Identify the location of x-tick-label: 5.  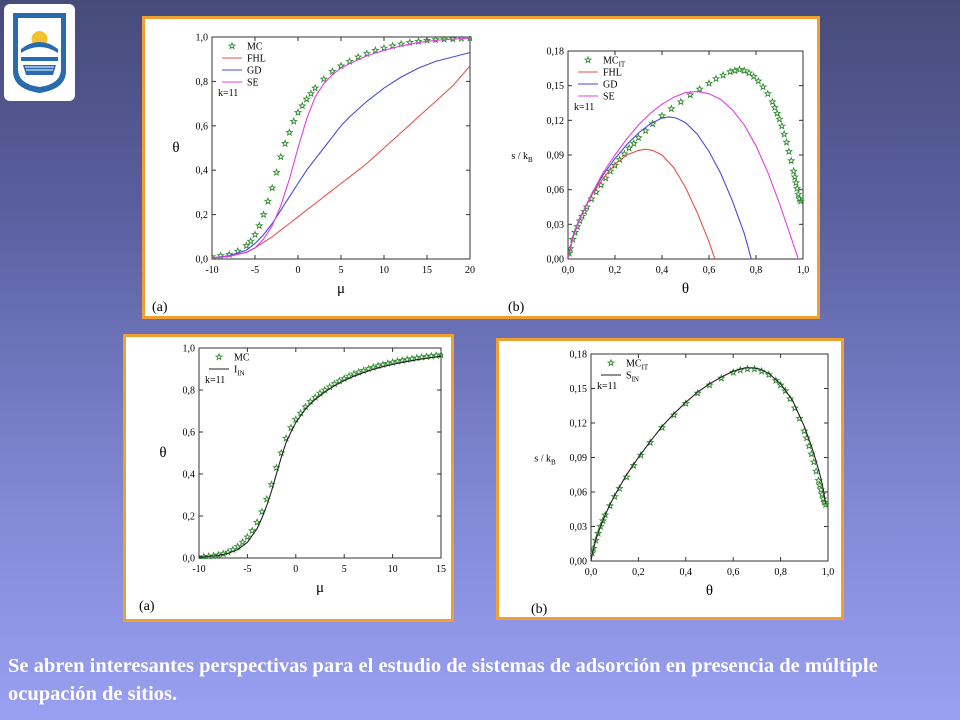
(344, 569).